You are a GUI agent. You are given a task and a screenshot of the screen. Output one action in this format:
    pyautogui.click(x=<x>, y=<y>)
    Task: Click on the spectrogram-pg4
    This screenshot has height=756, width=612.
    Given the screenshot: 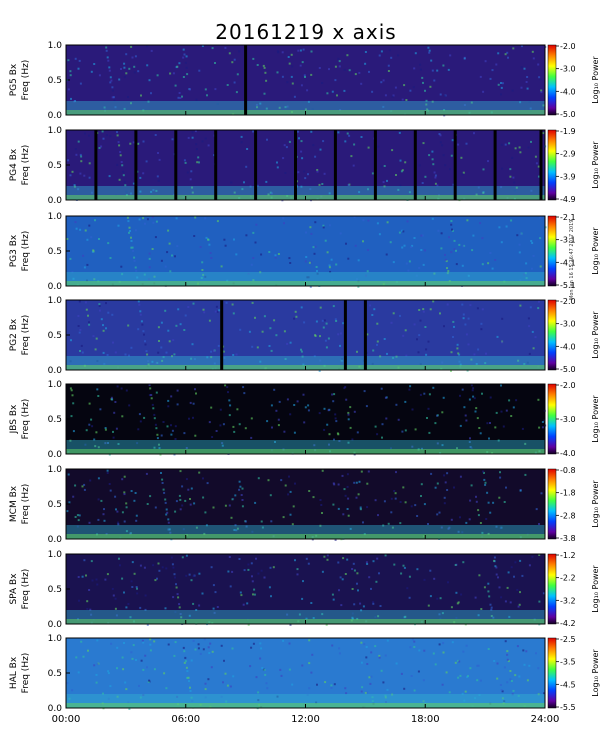 What is the action you would take?
    pyautogui.click(x=305, y=165)
    